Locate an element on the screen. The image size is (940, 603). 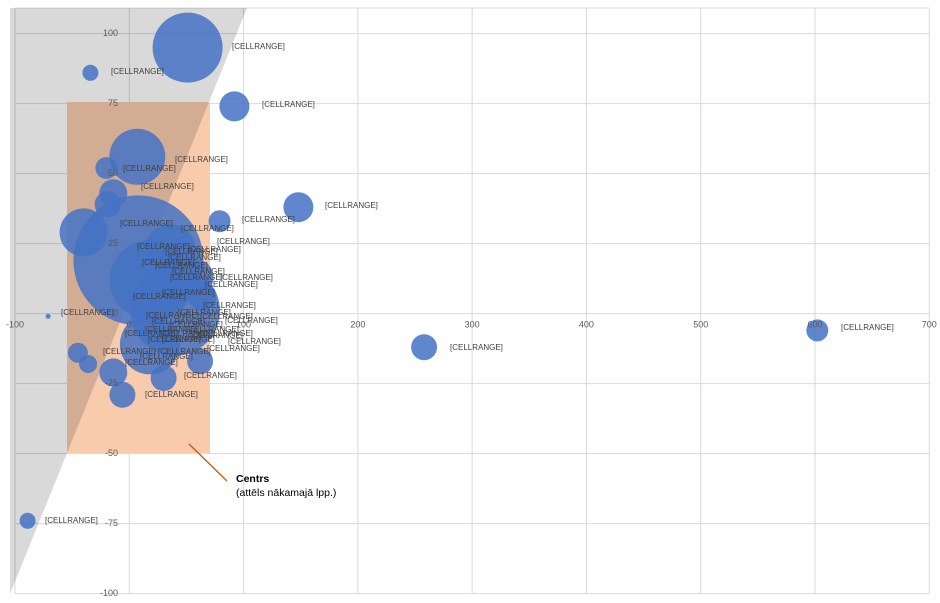
y-axis-tick-label: -100 is located at coordinates (109, 593).